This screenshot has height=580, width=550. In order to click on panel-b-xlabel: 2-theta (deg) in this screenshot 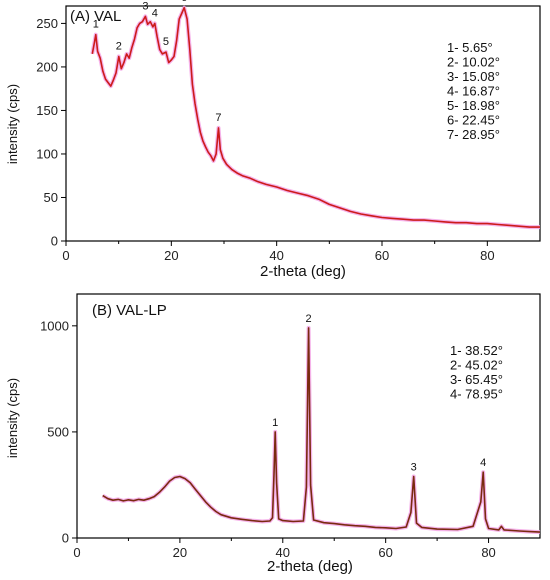, I will do `click(310, 566)`.